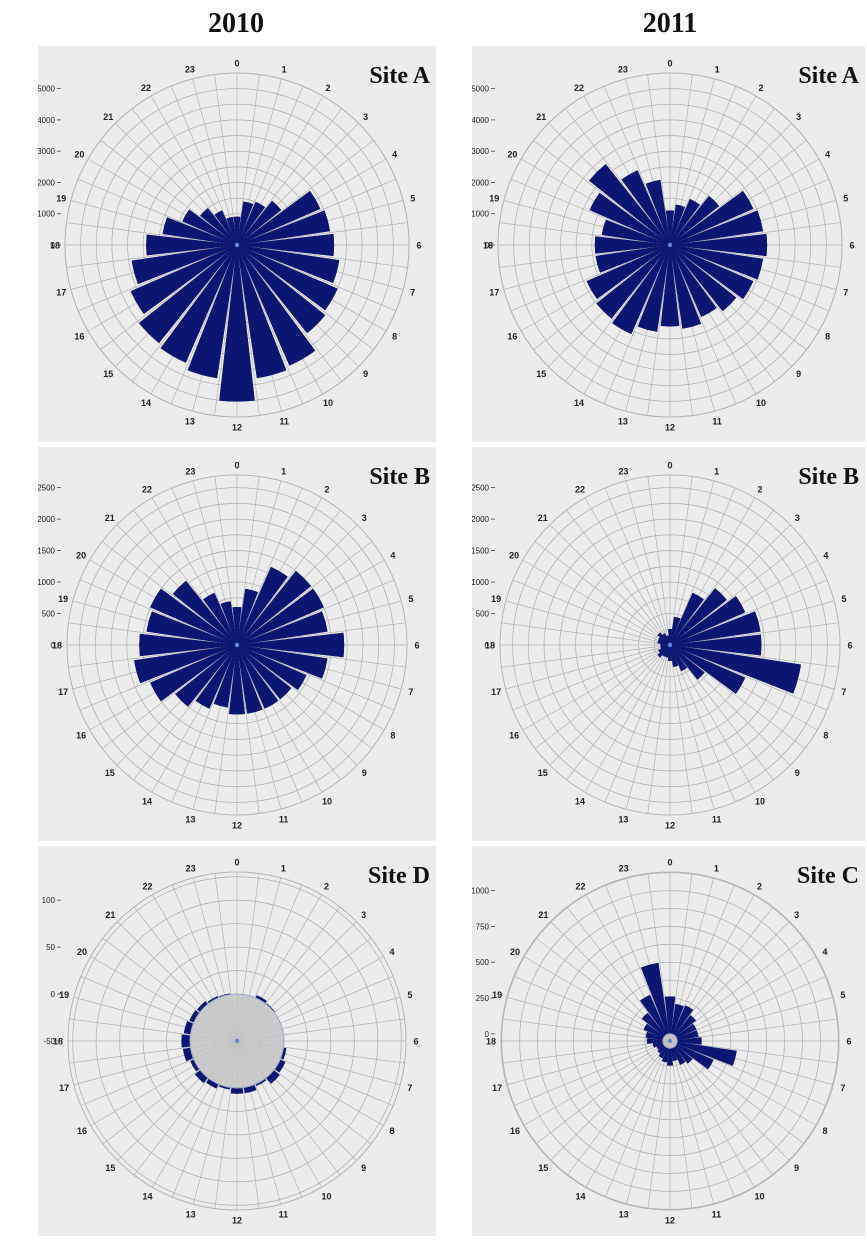 Image resolution: width=867 pixels, height=1241 pixels. I want to click on y-tick-label: -50, so click(49, 1041).